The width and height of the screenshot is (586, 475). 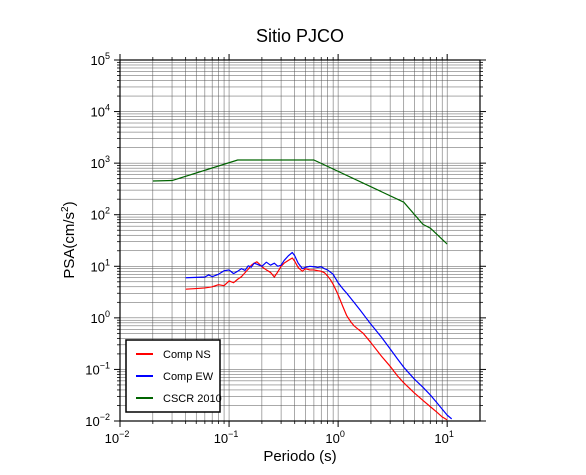 What do you see at coordinates (233, 434) in the screenshot?
I see `x-tick-label-exponent: −1` at bounding box center [233, 434].